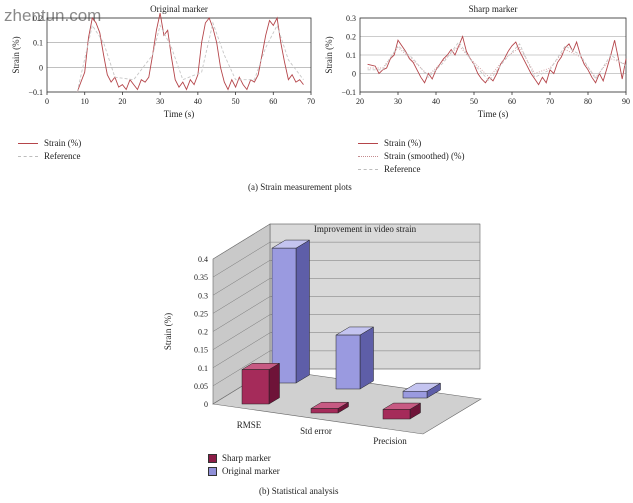 This screenshot has height=503, width=633. Describe the element at coordinates (251, 471) in the screenshot. I see `legend-label: Original marker` at that location.